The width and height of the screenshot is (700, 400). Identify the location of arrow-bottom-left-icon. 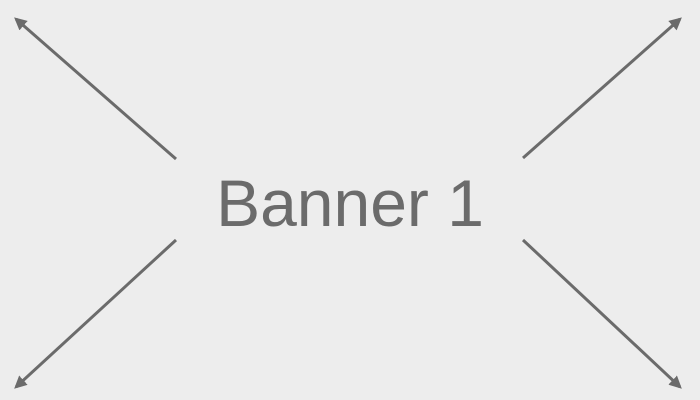
(96, 313).